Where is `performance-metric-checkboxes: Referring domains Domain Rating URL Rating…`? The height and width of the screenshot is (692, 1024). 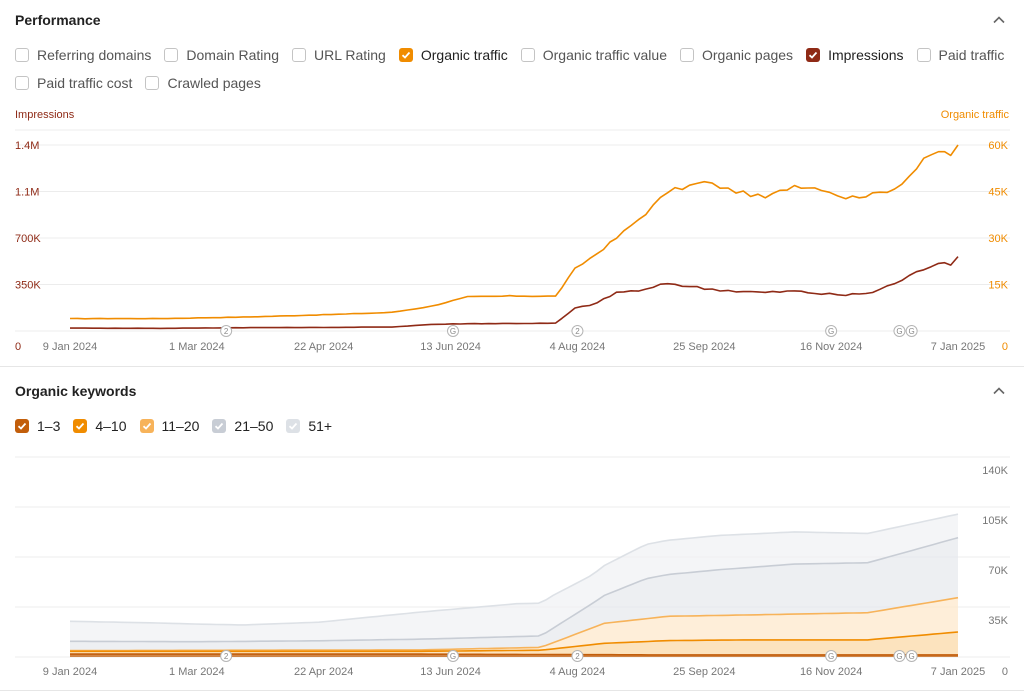
performance-metric-checkboxes: Referring domains Domain Rating URL Rating… is located at coordinates (516, 55).